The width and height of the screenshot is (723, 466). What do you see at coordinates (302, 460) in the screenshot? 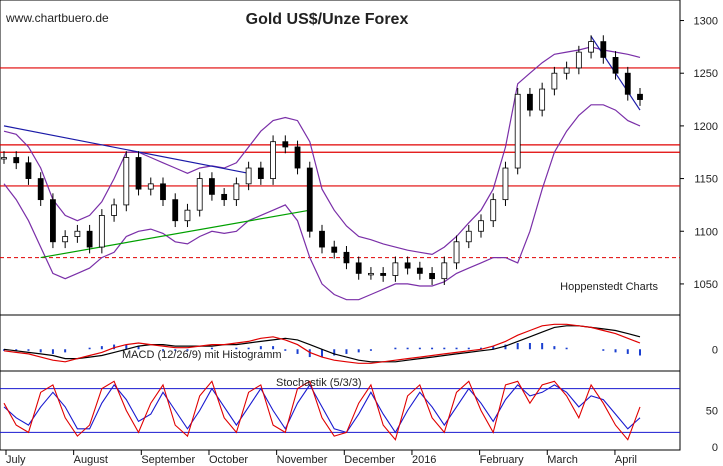
I see `x-tick-label-4: November` at bounding box center [302, 460].